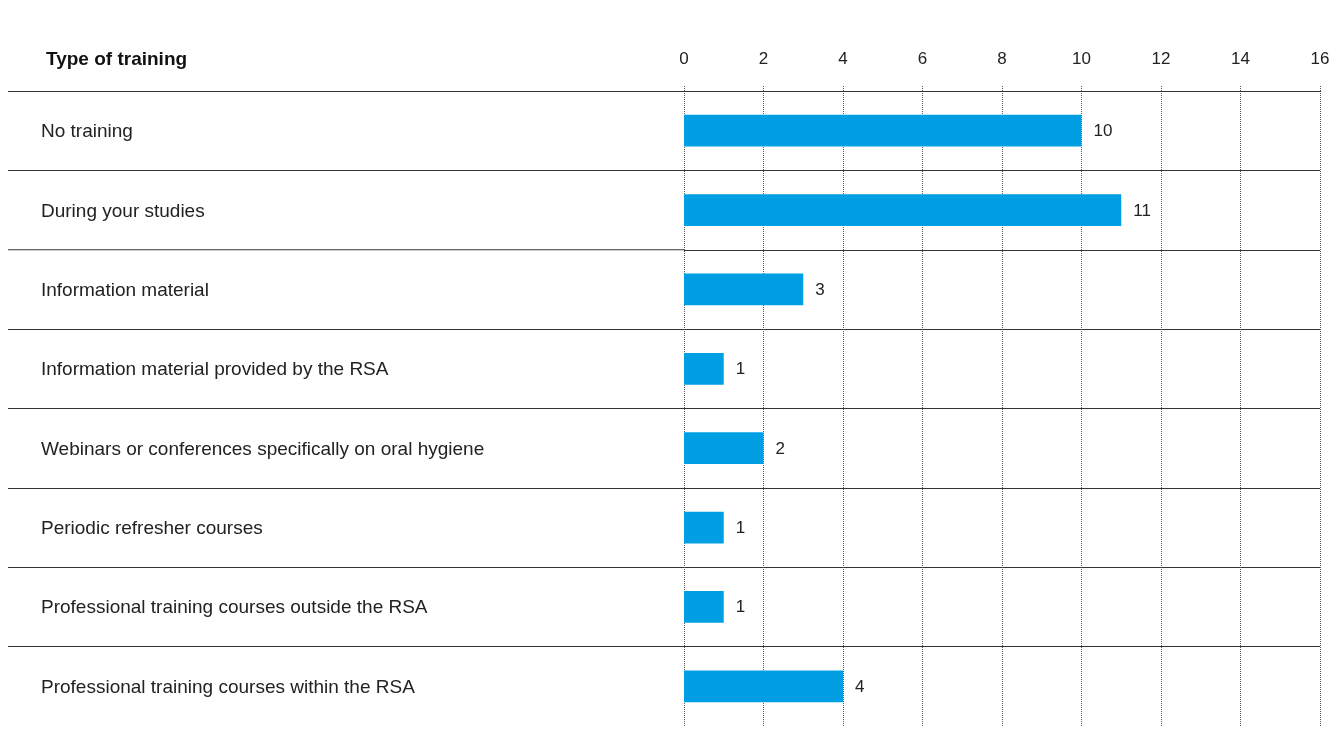 The width and height of the screenshot is (1342, 734). What do you see at coordinates (922, 58) in the screenshot?
I see `x2-tick-label: 6` at bounding box center [922, 58].